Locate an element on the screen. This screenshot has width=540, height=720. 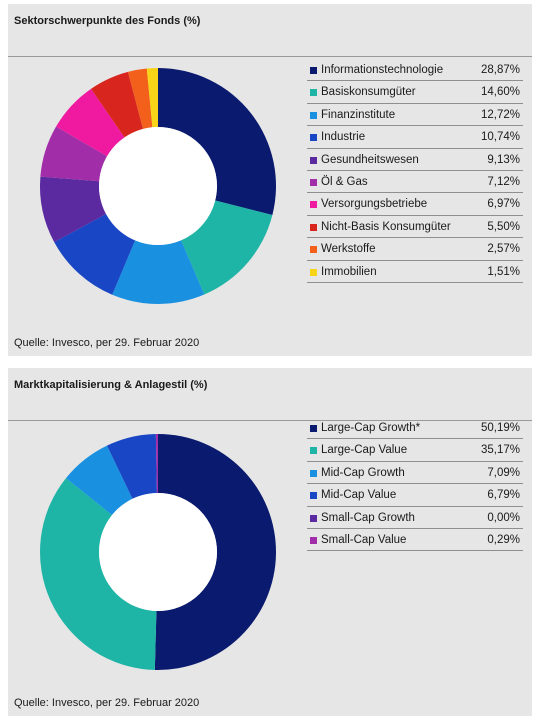
legend-item-nicht-basis-konsumgueter: Nicht-Basis Konsumgüter 5,50% is located at coordinates (415, 227).